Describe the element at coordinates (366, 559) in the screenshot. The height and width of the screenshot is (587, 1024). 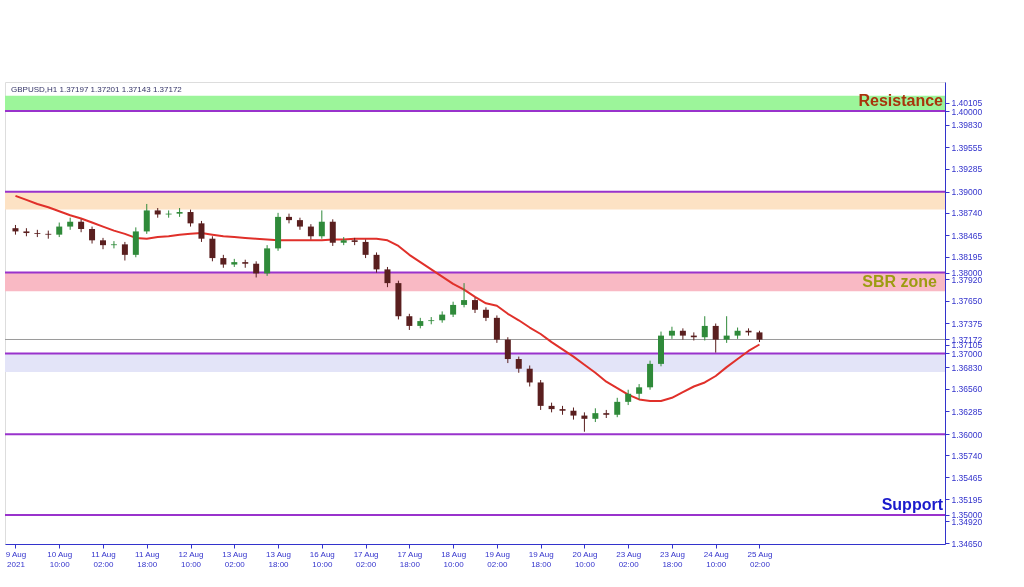
I see `x-tick-label: 17 Aug 02:00` at that location.